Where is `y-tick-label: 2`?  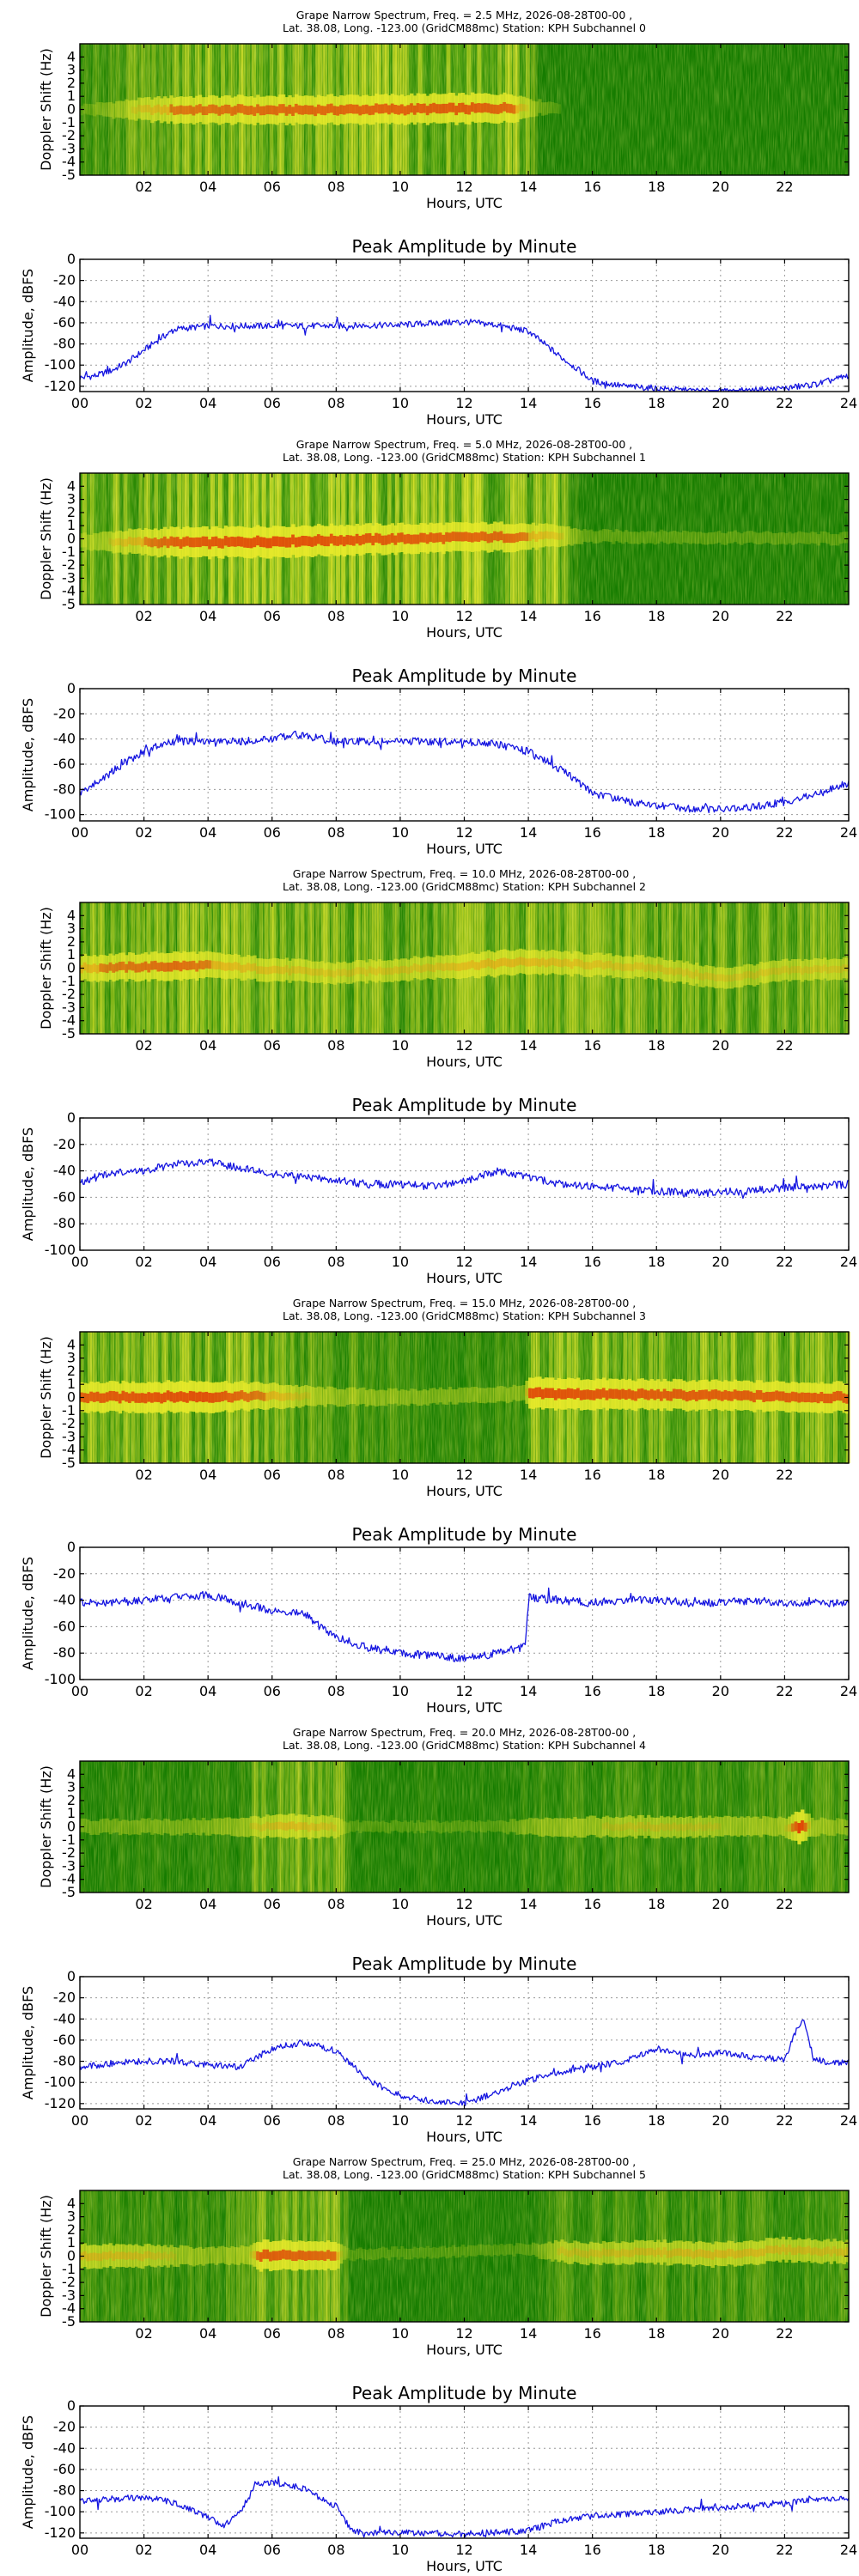 y-tick-label: 2 is located at coordinates (71, 941).